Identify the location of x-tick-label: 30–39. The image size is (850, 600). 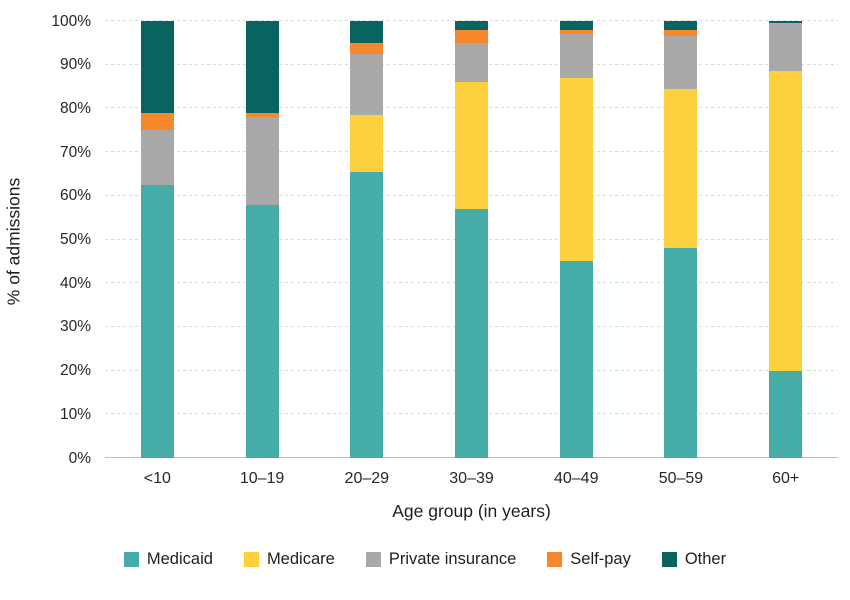
(471, 478).